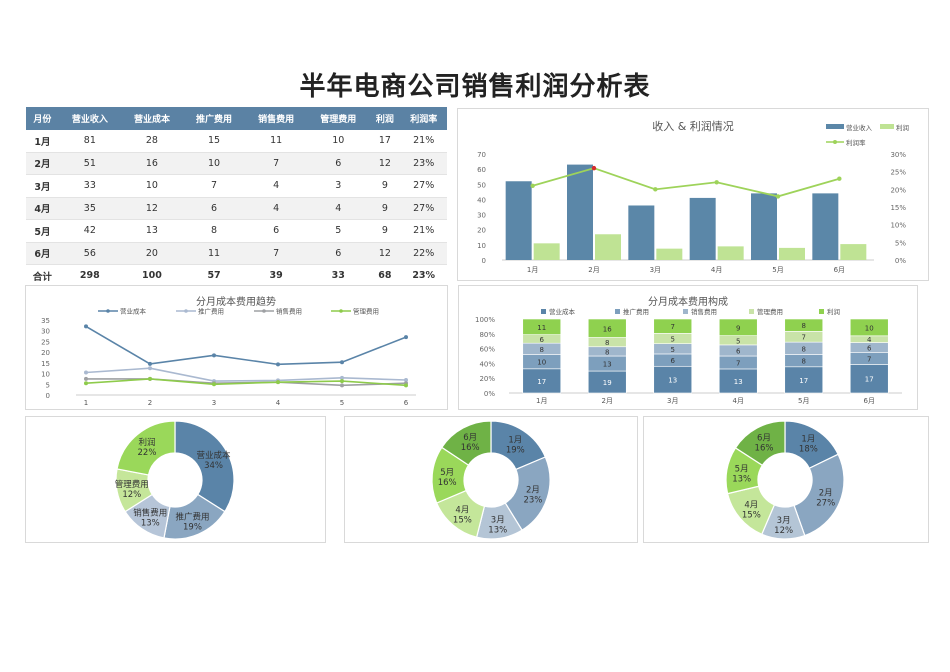 The image size is (950, 672). Describe the element at coordinates (276, 118) in the screenshot. I see `table-header-cell: 销售费用` at that location.